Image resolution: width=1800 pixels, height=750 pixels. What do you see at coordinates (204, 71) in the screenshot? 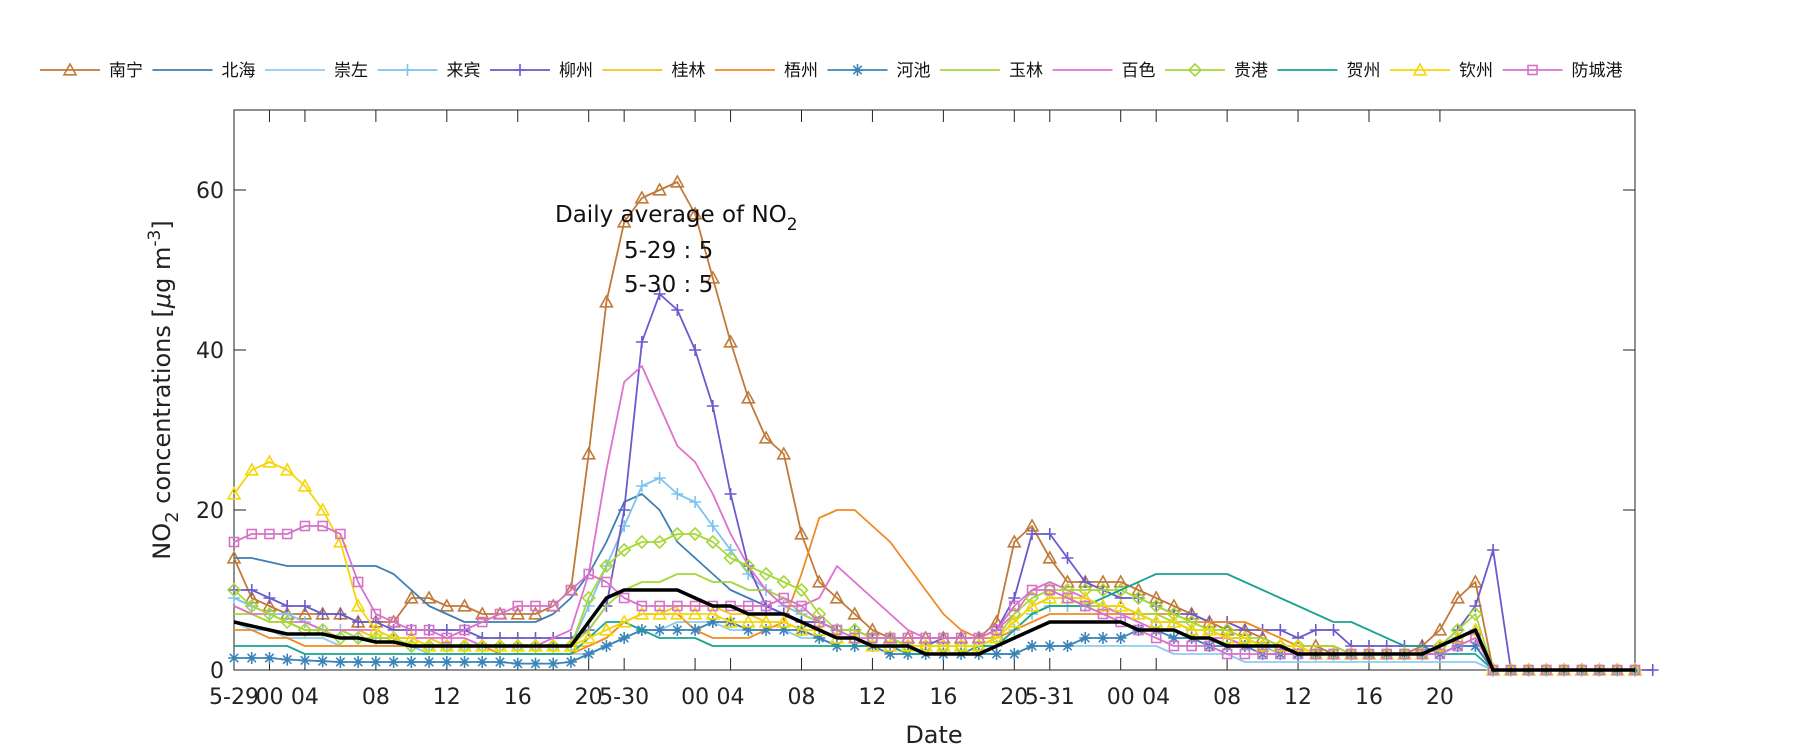
I see `legend-item: 北海` at bounding box center [204, 71].